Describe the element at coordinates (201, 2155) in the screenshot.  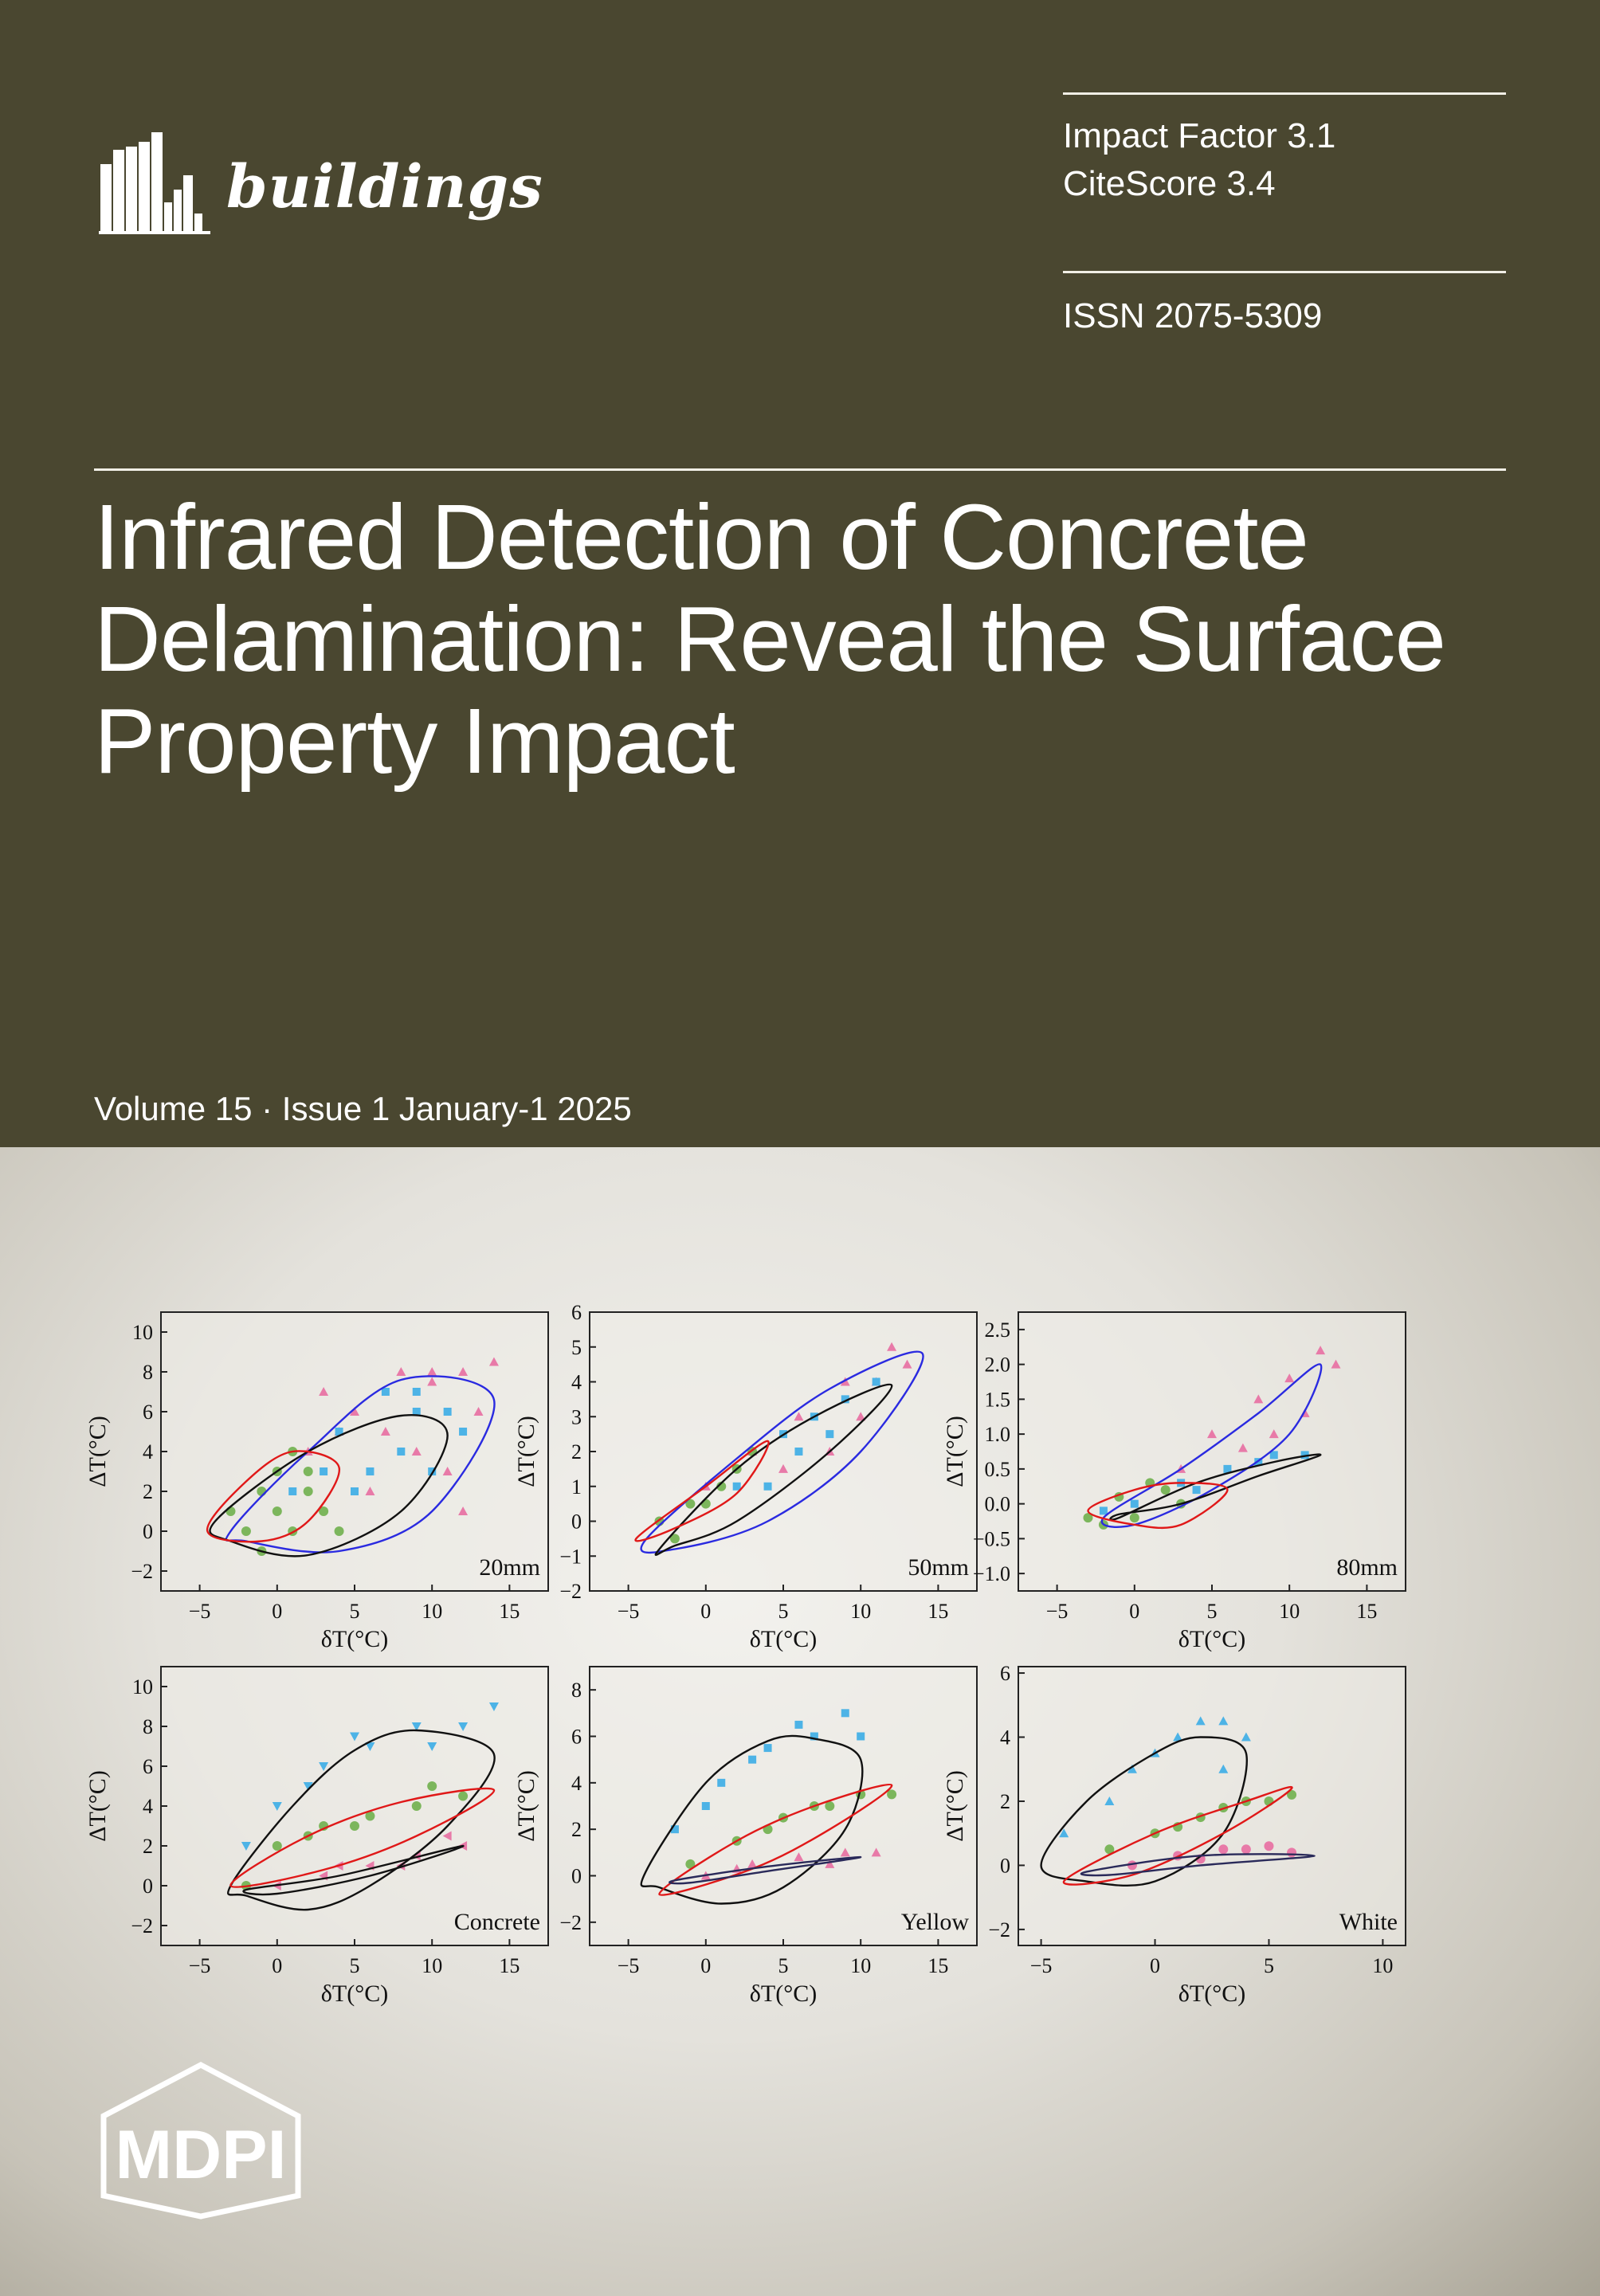
I see `publisher-name: MDPI` at that location.